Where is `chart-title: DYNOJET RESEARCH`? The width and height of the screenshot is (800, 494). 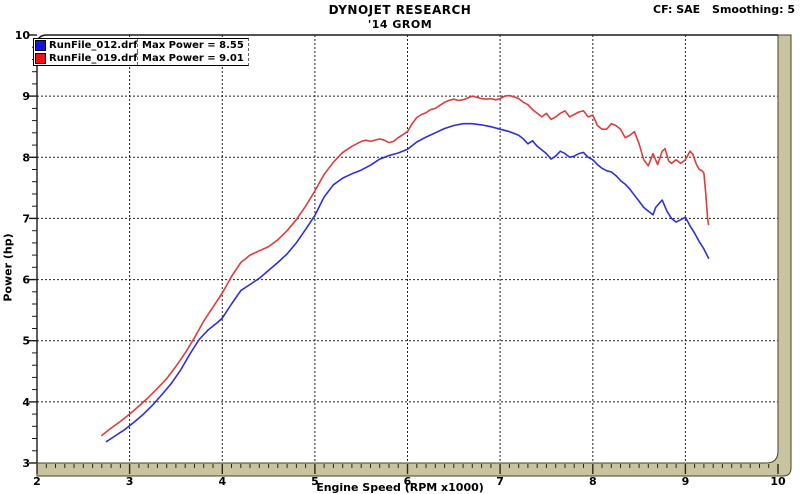
chart-title: DYNOJET RESEARCH is located at coordinates (400, 10).